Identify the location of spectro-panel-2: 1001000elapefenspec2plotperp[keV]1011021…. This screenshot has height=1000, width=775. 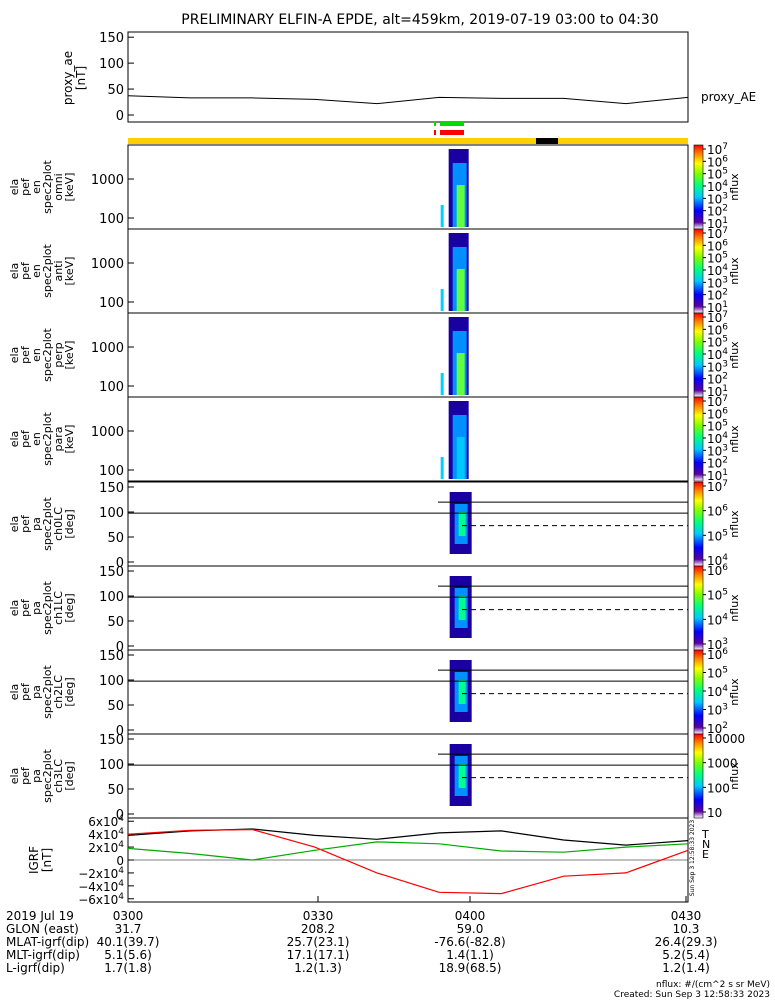
(374, 354).